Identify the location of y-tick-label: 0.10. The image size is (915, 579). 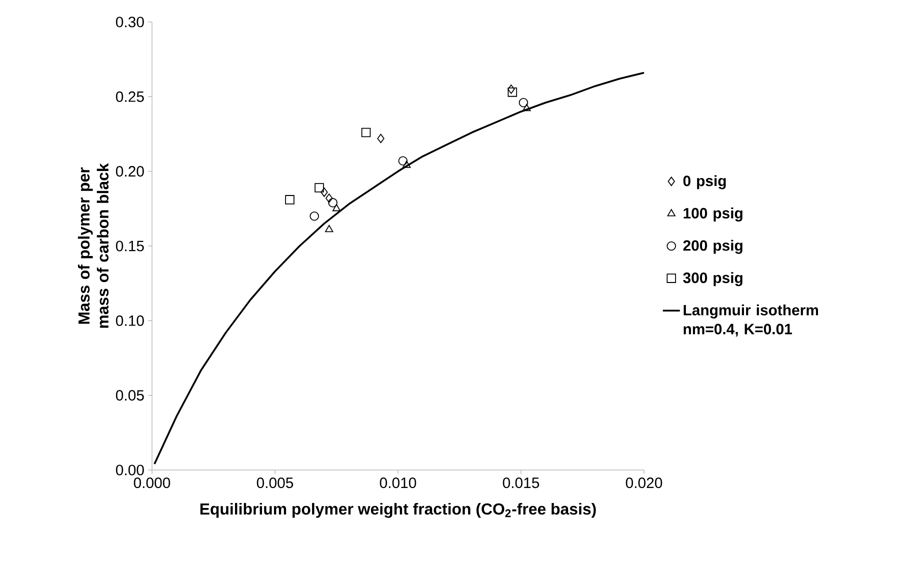
(130, 320).